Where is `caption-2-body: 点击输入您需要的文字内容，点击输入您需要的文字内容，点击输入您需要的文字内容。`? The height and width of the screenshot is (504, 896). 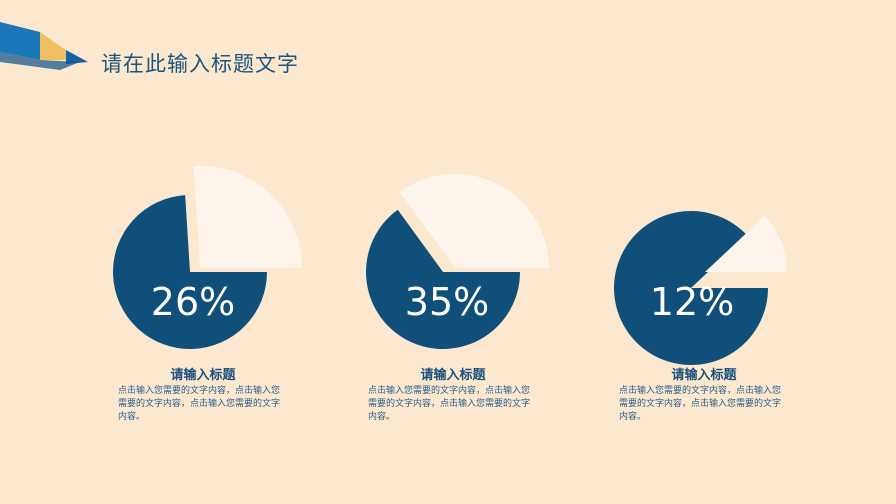
caption-2-body: 点击输入您需要的文字内容，点击输入您需要的文字内容，点击输入您需要的文字内容。 is located at coordinates (449, 404).